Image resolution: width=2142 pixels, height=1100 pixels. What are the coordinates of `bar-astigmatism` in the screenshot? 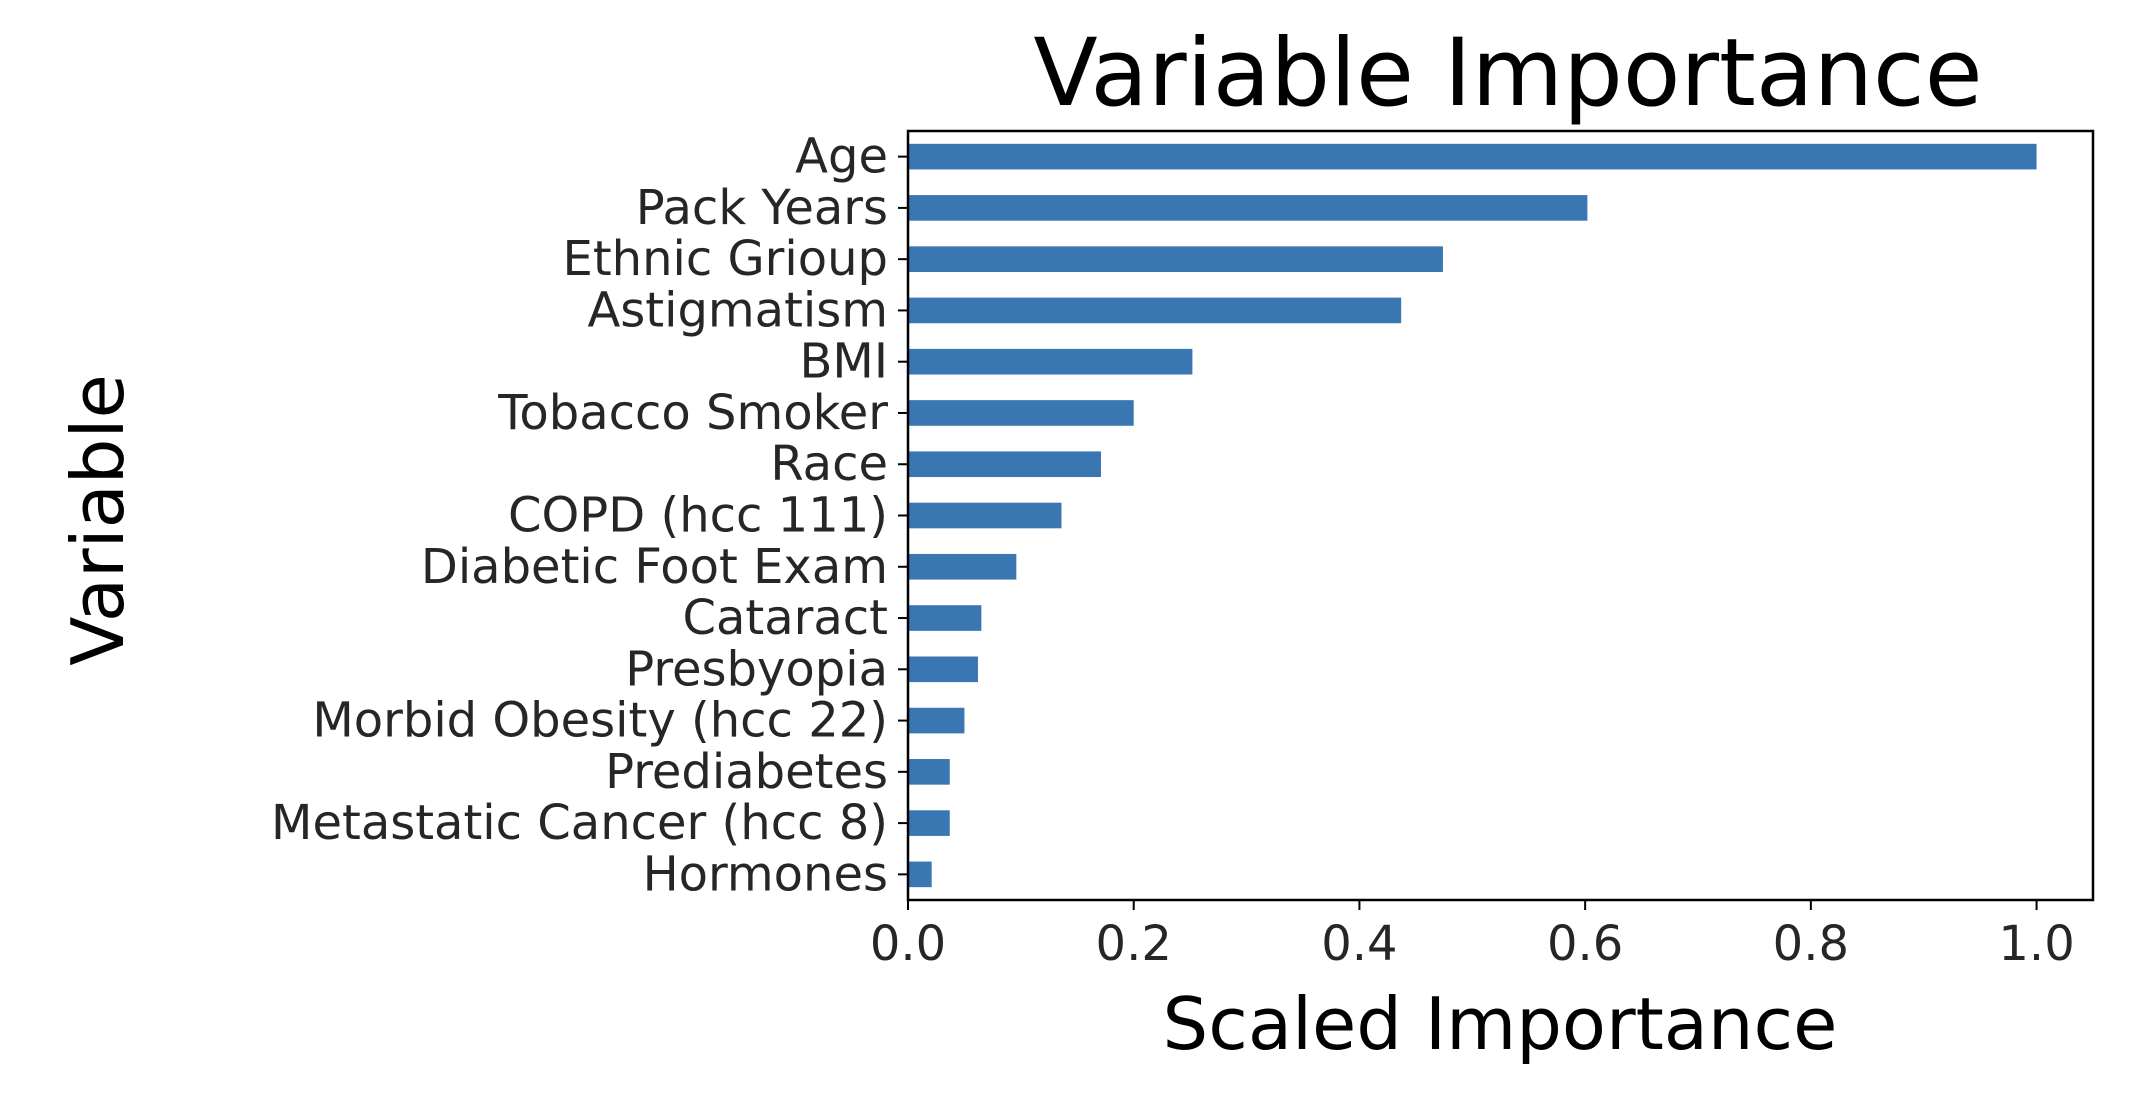 It's located at (1155, 310).